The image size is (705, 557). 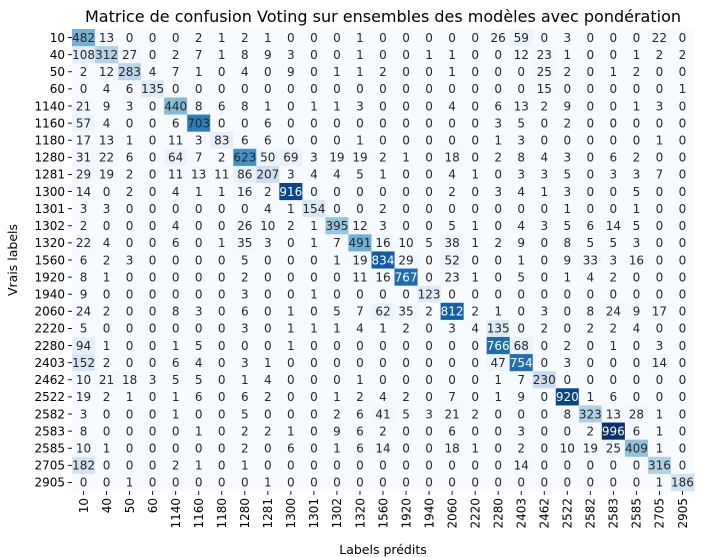 What do you see at coordinates (49, 363) in the screenshot?
I see `y-tick-label: 2403` at bounding box center [49, 363].